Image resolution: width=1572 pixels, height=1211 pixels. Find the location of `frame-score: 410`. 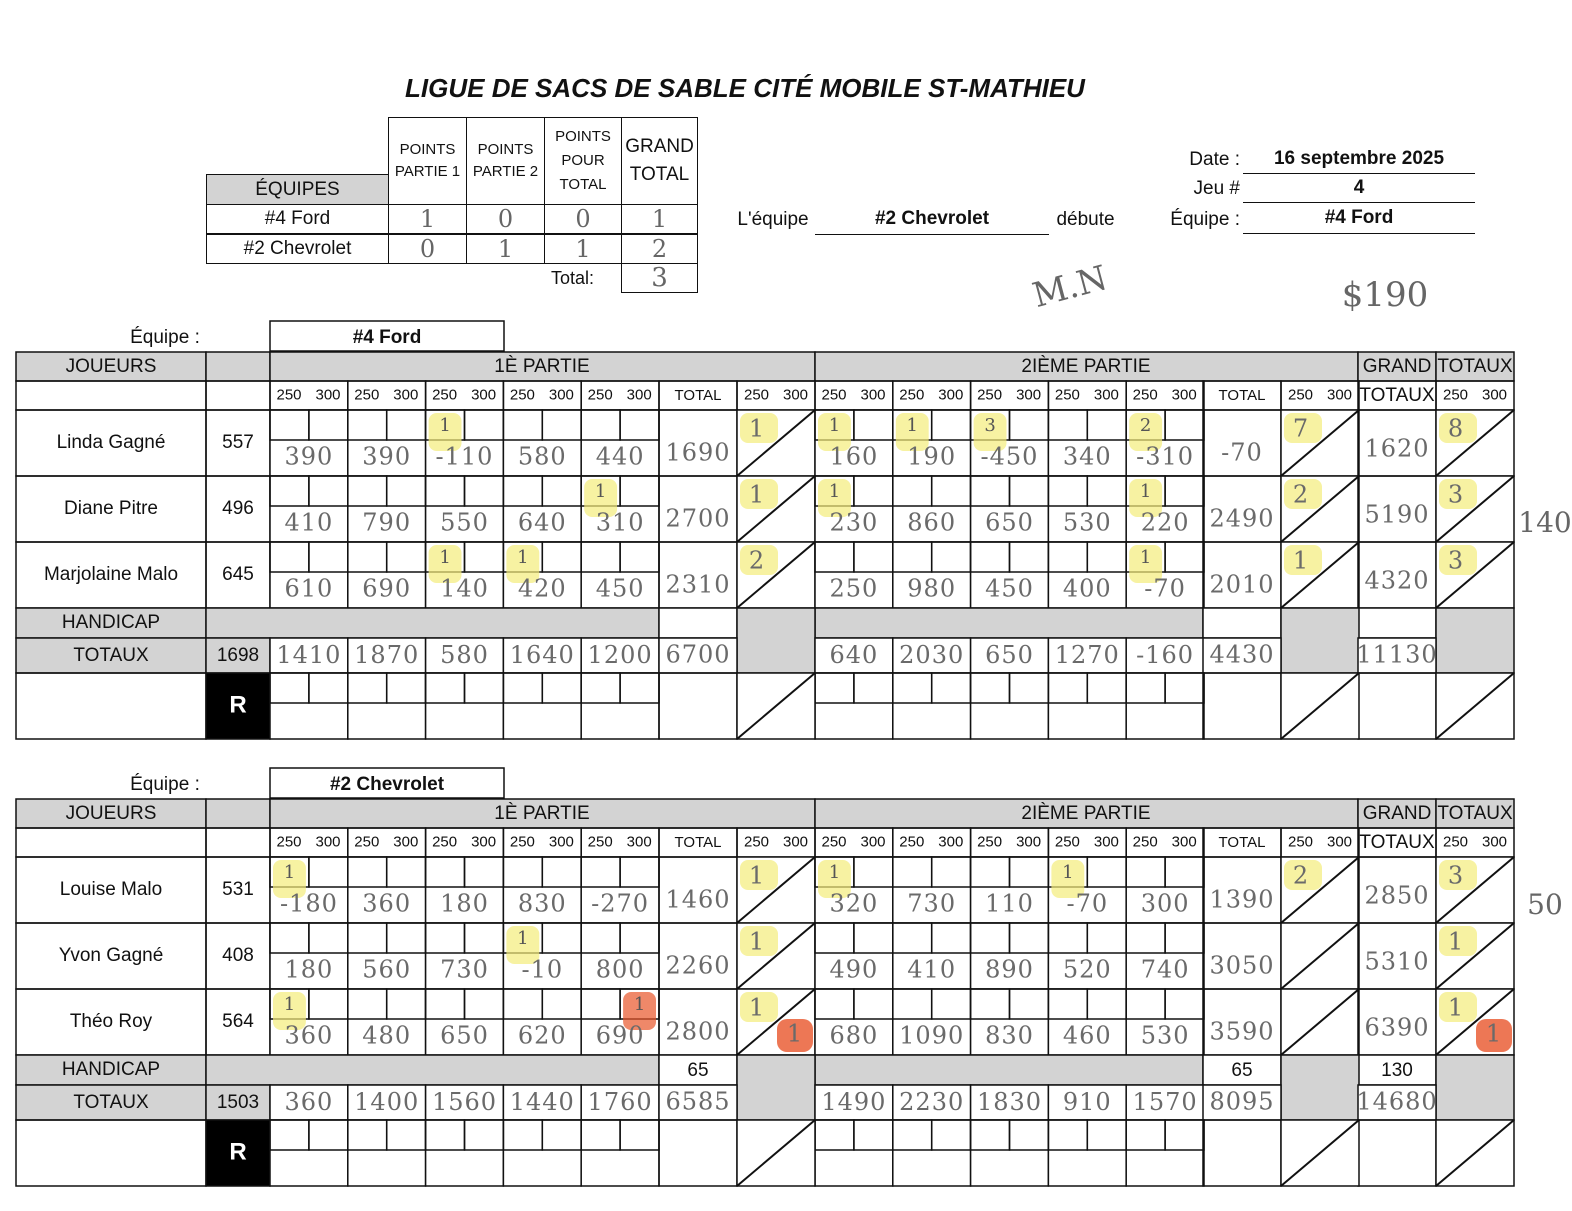

frame-score: 410 is located at coordinates (308, 523).